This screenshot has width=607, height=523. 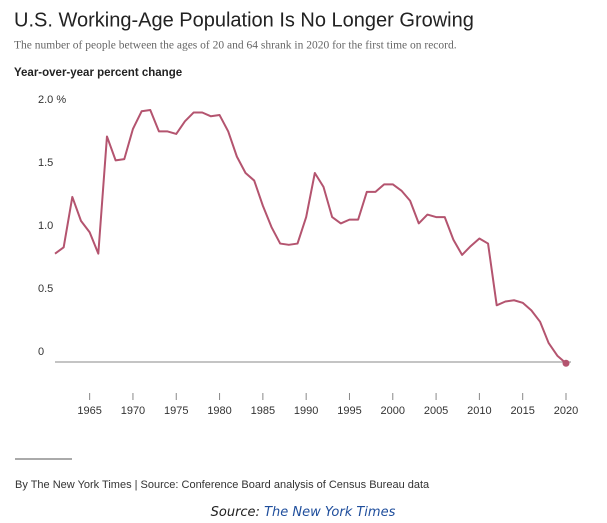 I want to click on source: Source: The New York Times, so click(x=303, y=512).